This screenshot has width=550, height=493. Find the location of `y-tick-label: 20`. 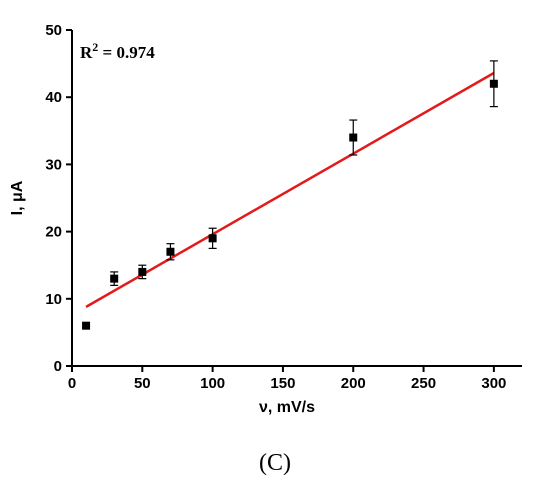

y-tick-label: 20 is located at coordinates (53, 232).